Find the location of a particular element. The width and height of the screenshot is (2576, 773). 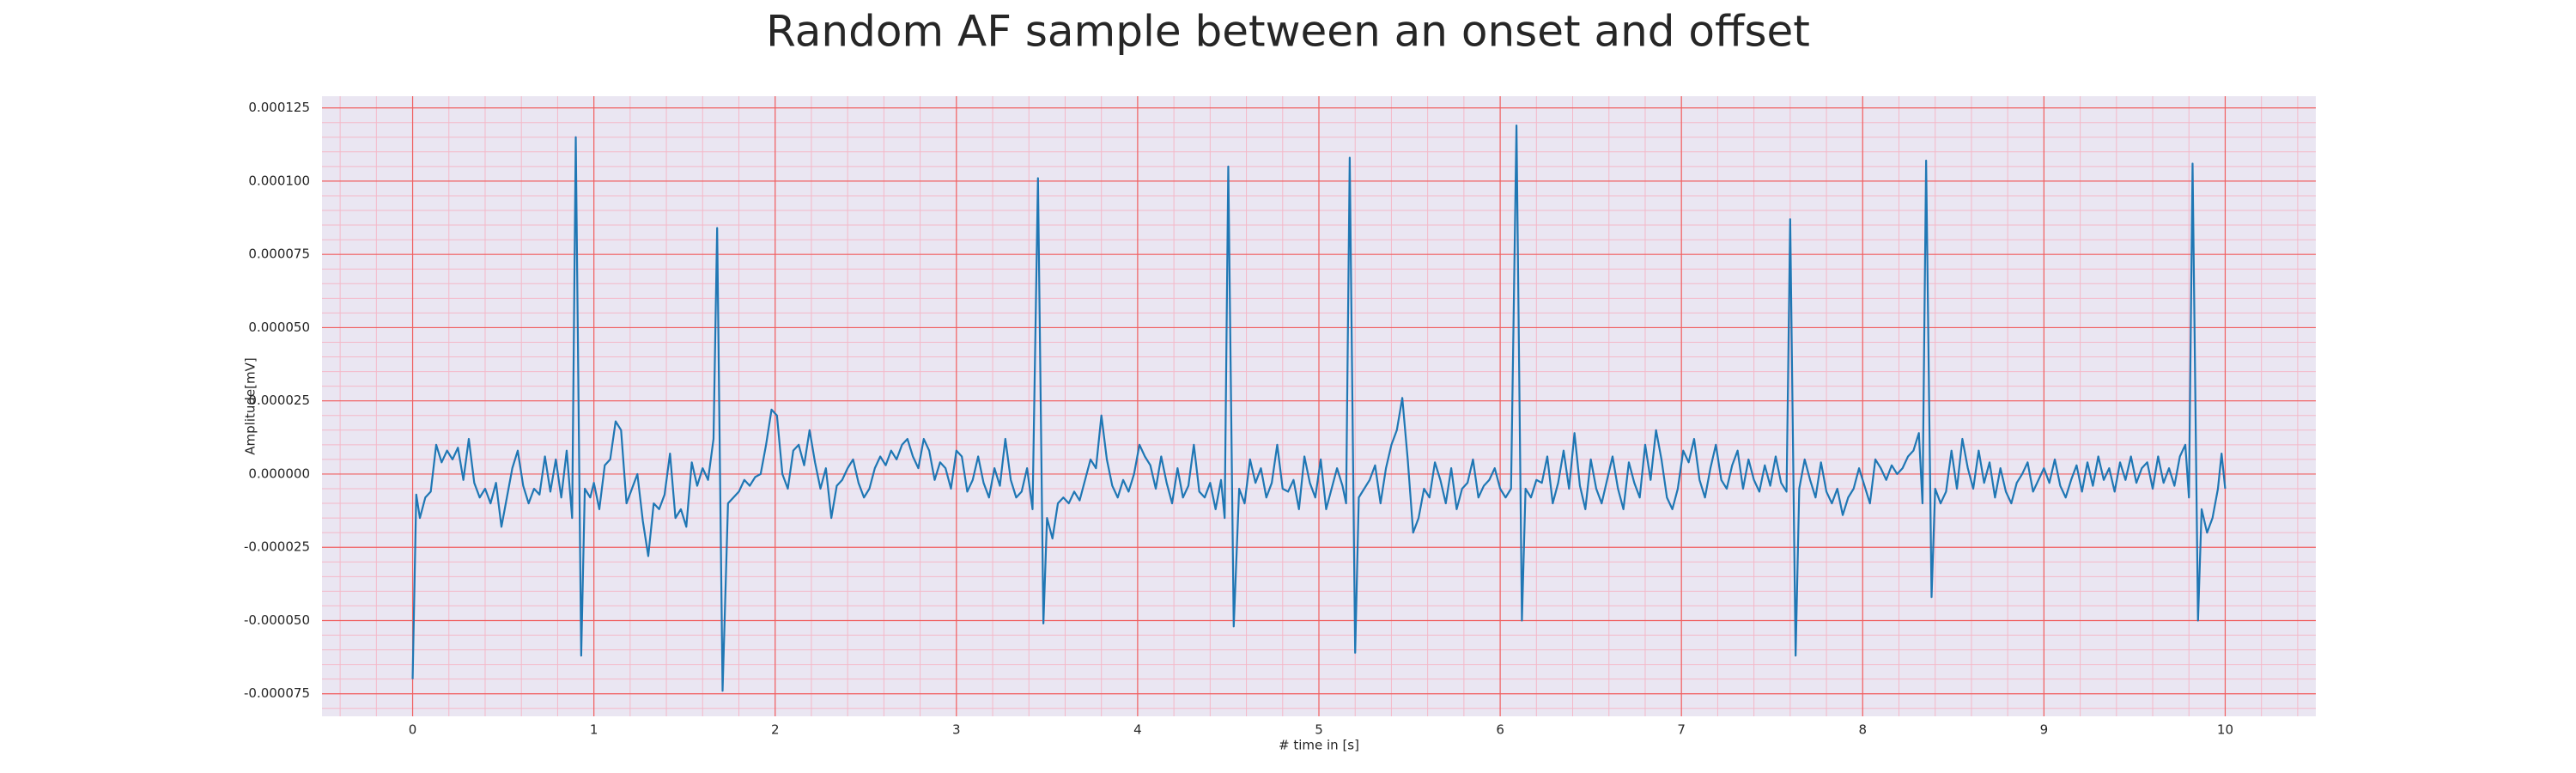

x-tick-label: 10 is located at coordinates (2225, 730).